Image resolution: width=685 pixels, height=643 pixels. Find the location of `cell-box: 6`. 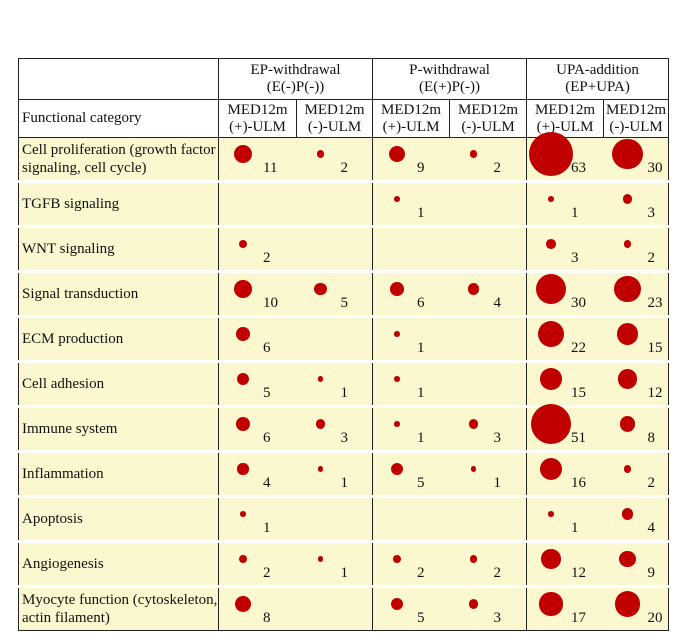

cell-box: 6 is located at coordinates (258, 429).